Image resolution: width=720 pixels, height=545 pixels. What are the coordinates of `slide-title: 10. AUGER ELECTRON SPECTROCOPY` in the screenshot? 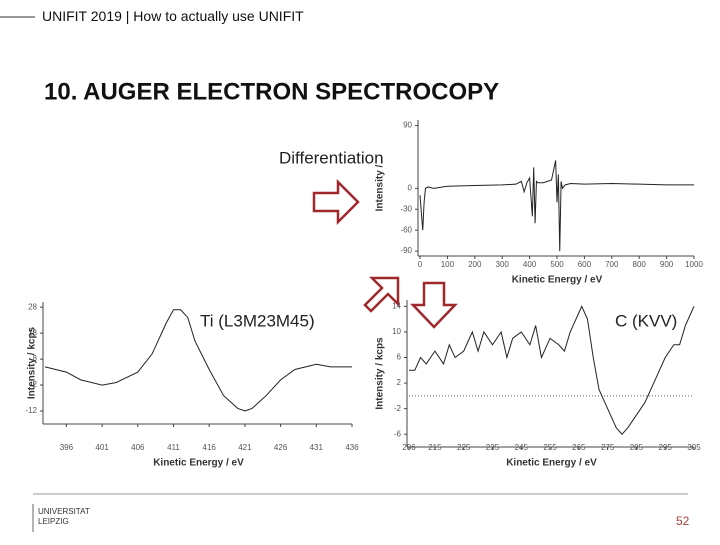 It's located at (271, 91).